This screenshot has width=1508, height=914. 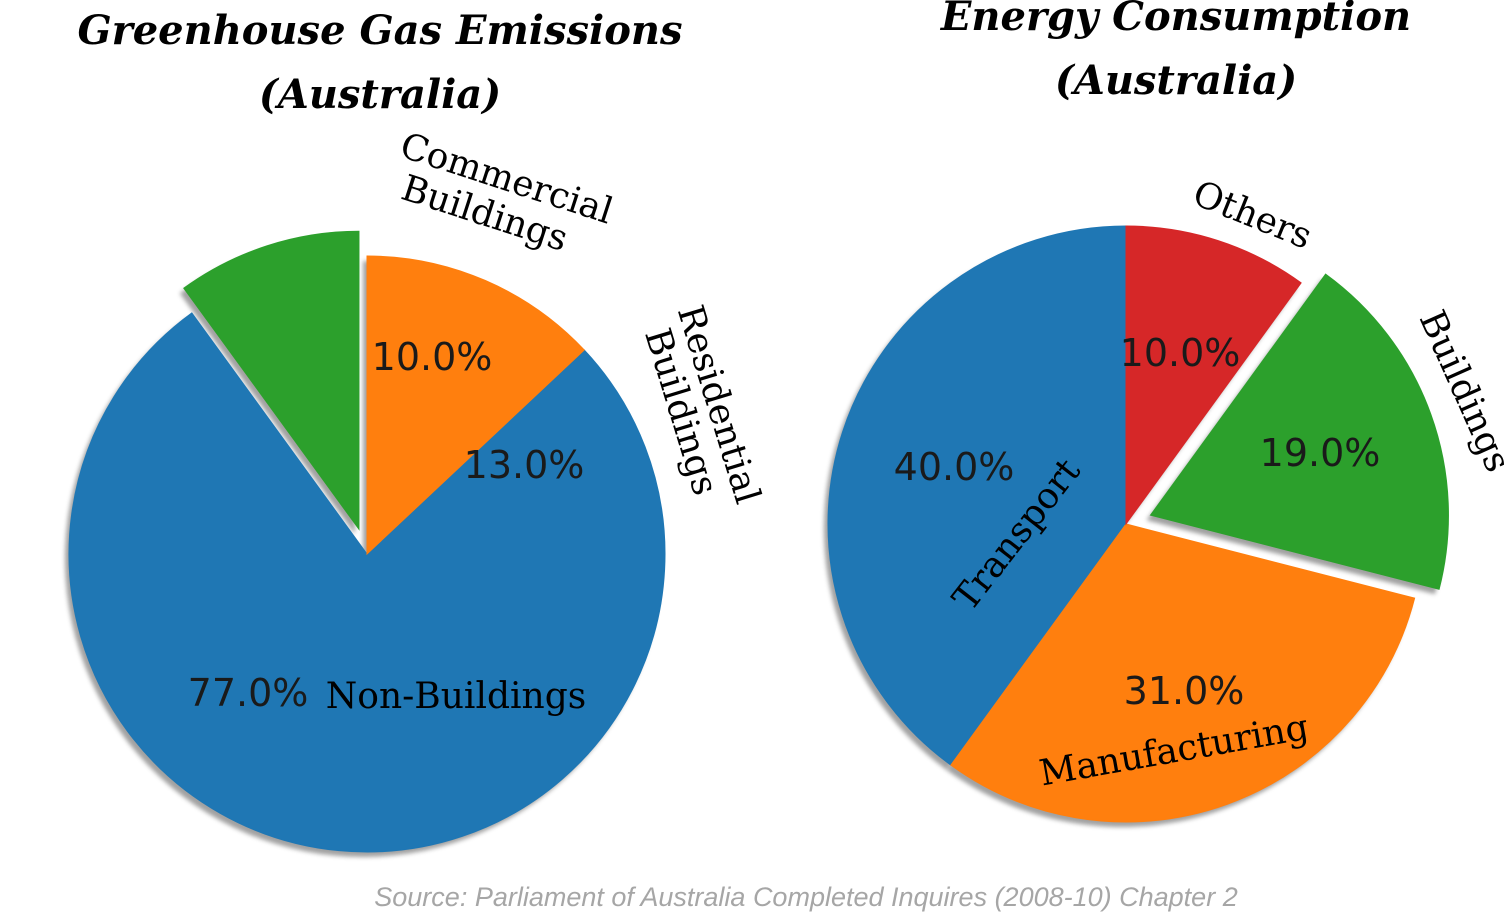 What do you see at coordinates (524, 465) in the screenshot?
I see `pct-label-residential-buildings: 13.0%` at bounding box center [524, 465].